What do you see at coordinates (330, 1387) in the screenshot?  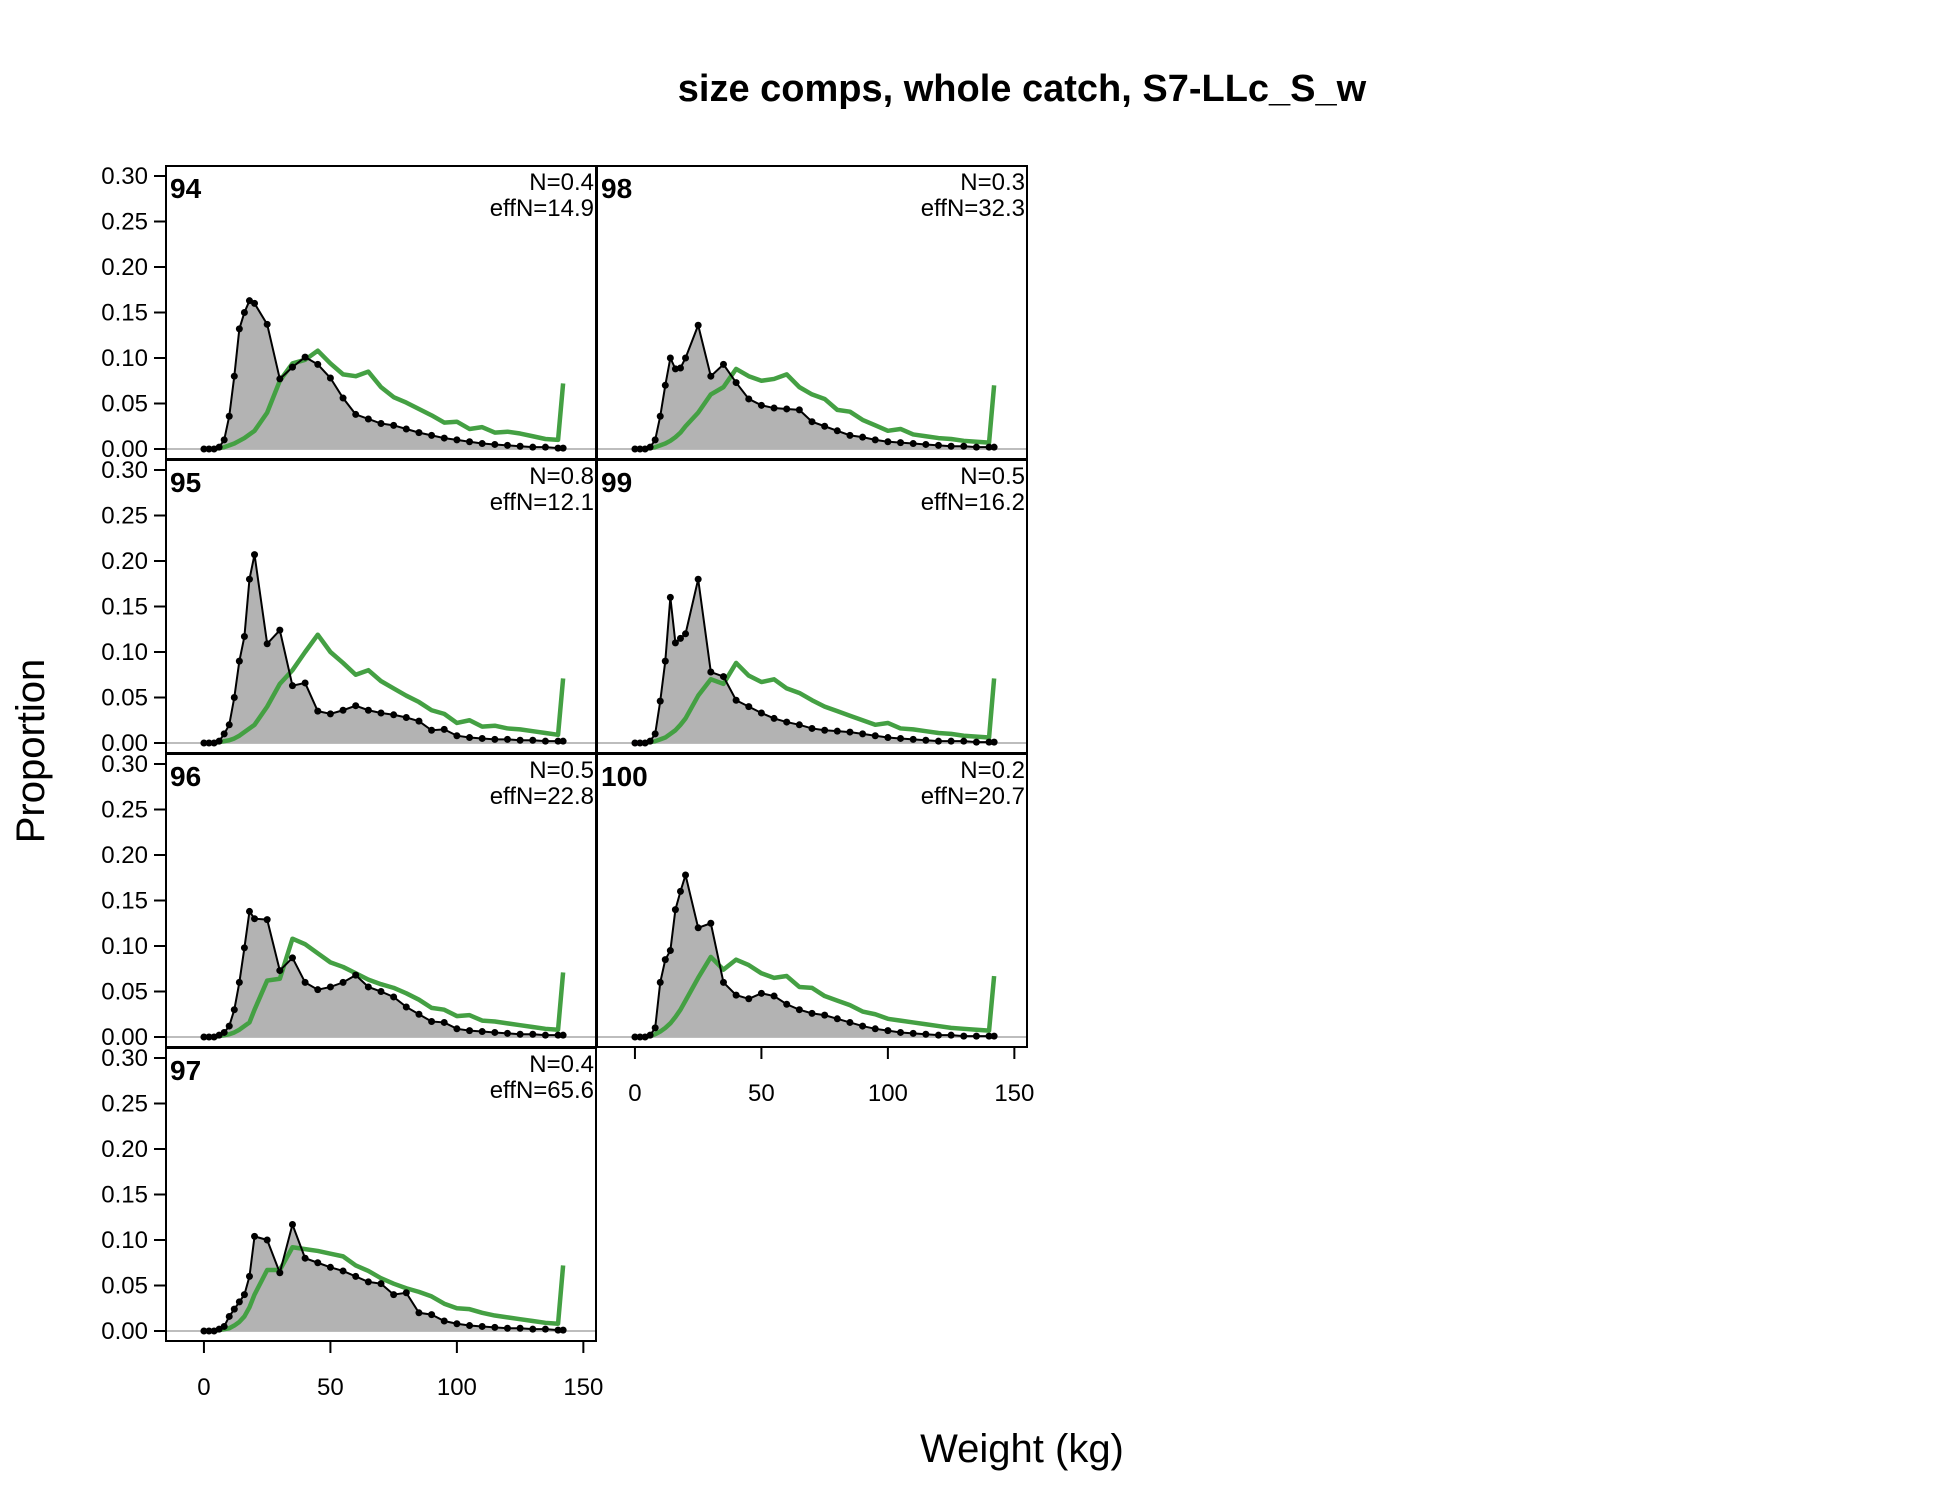 I see `x-tick-label: 50` at bounding box center [330, 1387].